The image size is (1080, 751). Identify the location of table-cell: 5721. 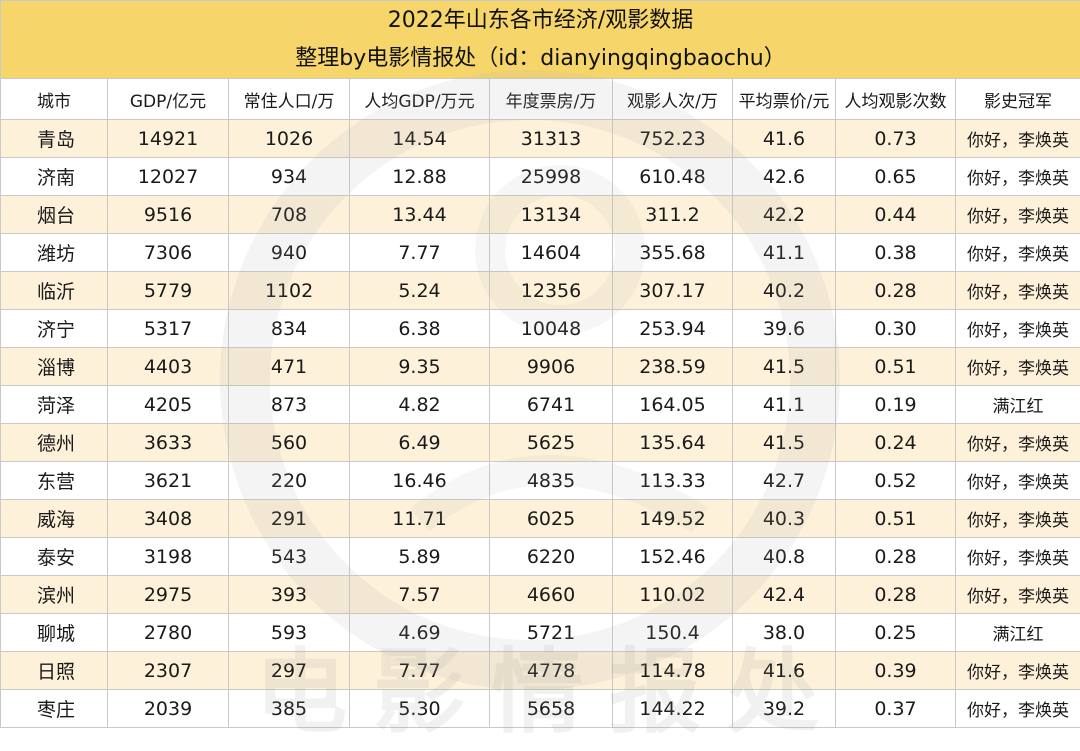
(551, 633).